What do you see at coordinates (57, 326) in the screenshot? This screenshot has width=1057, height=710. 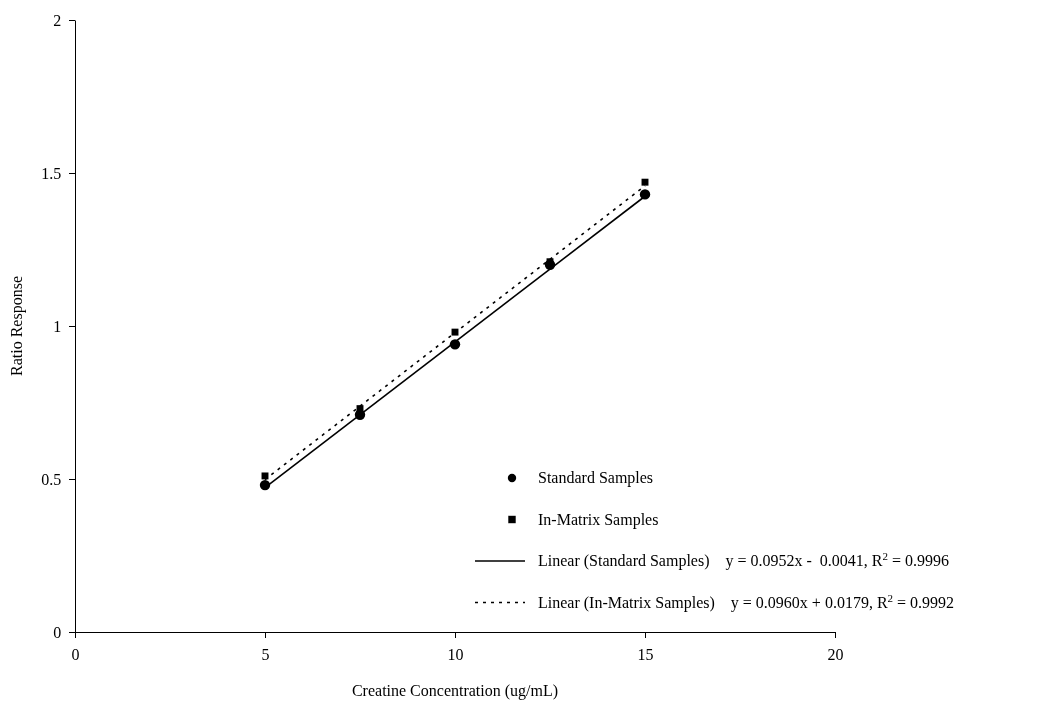 I see `y-tick-label: 1` at bounding box center [57, 326].